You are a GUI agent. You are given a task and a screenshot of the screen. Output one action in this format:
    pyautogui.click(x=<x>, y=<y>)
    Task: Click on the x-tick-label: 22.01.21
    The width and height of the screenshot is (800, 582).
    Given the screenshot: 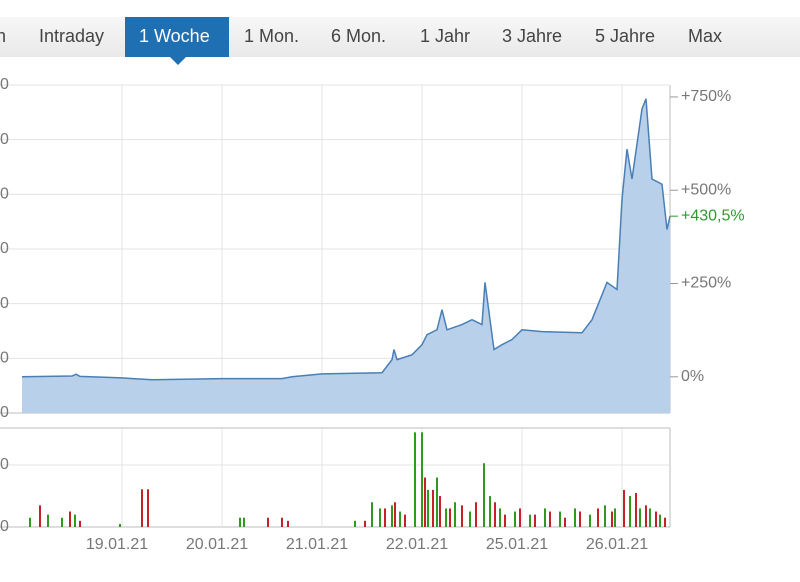 What is the action you would take?
    pyautogui.click(x=417, y=544)
    